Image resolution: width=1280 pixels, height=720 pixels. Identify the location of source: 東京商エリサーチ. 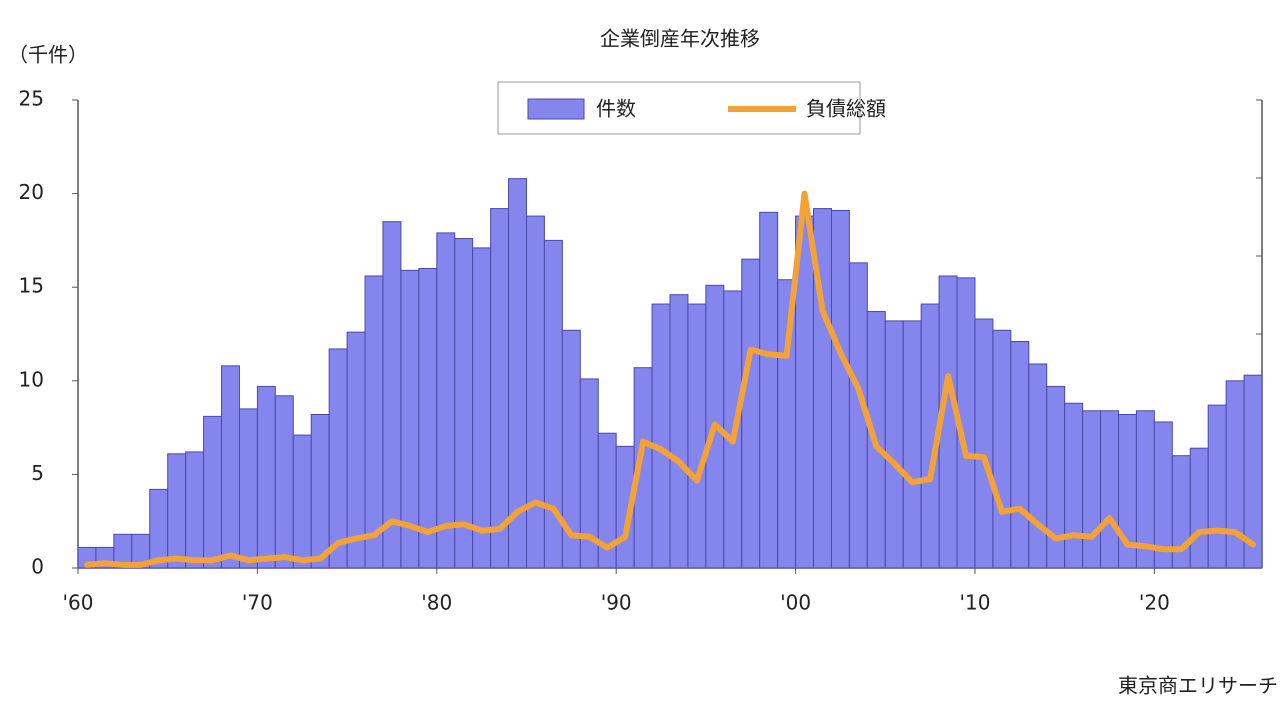
(1198, 686).